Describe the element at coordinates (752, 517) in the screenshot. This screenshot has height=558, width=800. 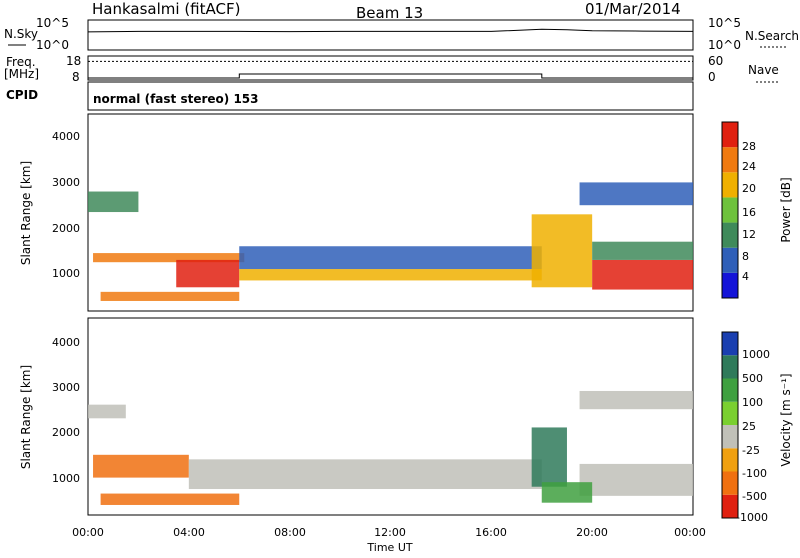
I see `vel-cbar-tick-m1000: -1000` at that location.